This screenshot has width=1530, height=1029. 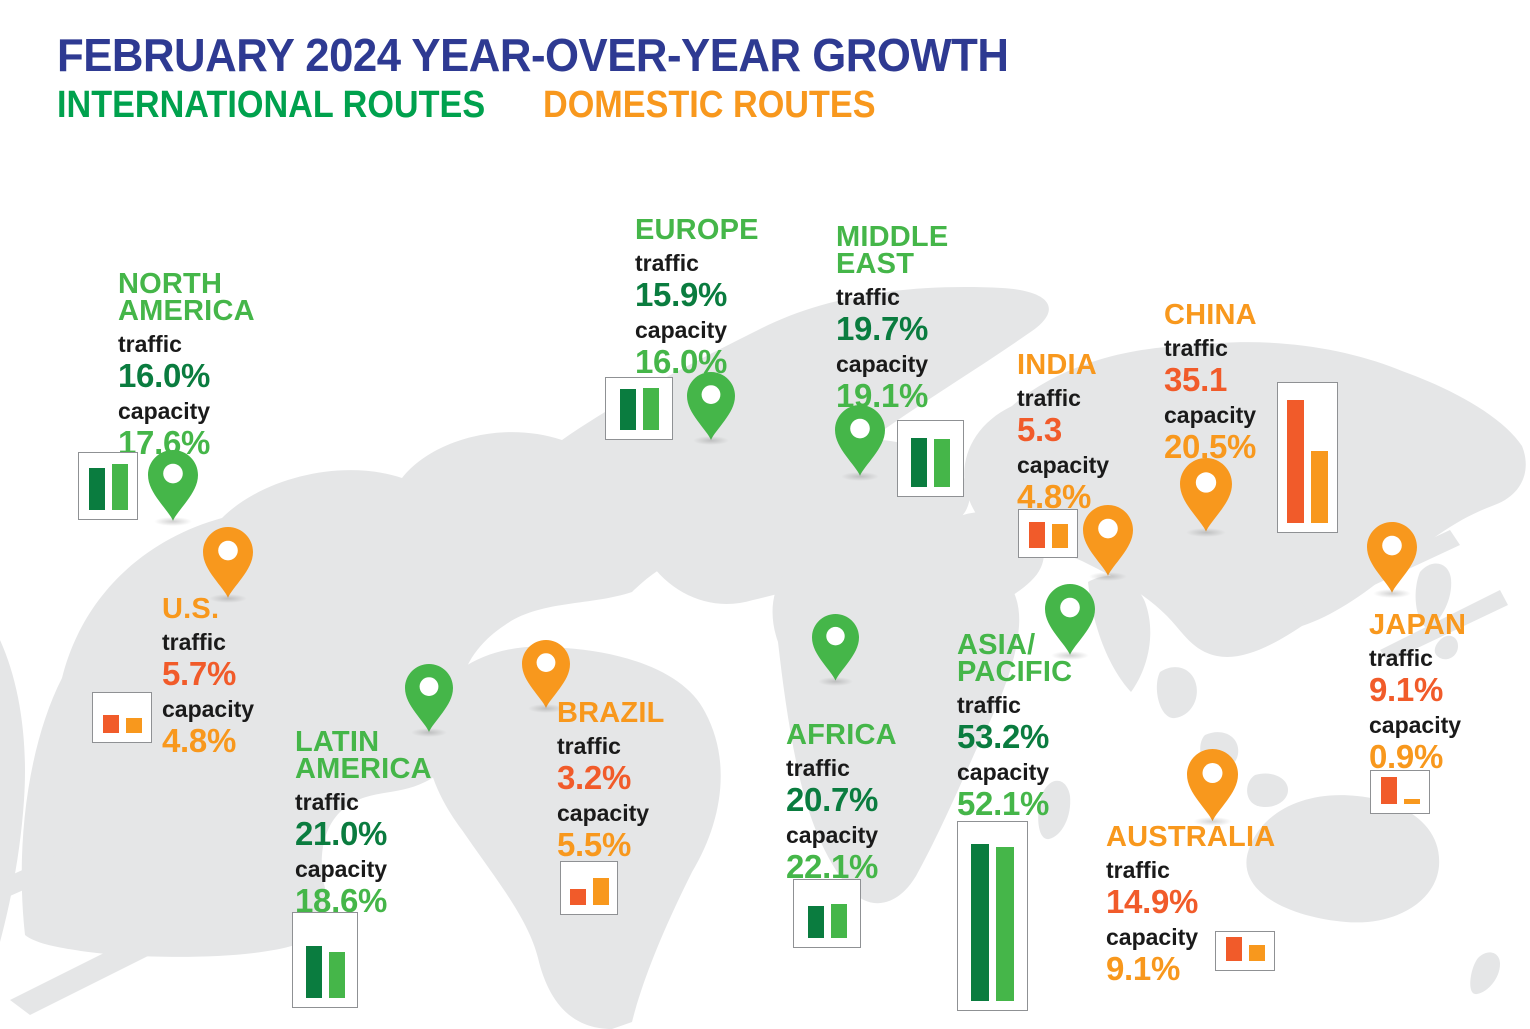 I want to click on map-pin-icon-middle-east, so click(x=860, y=443).